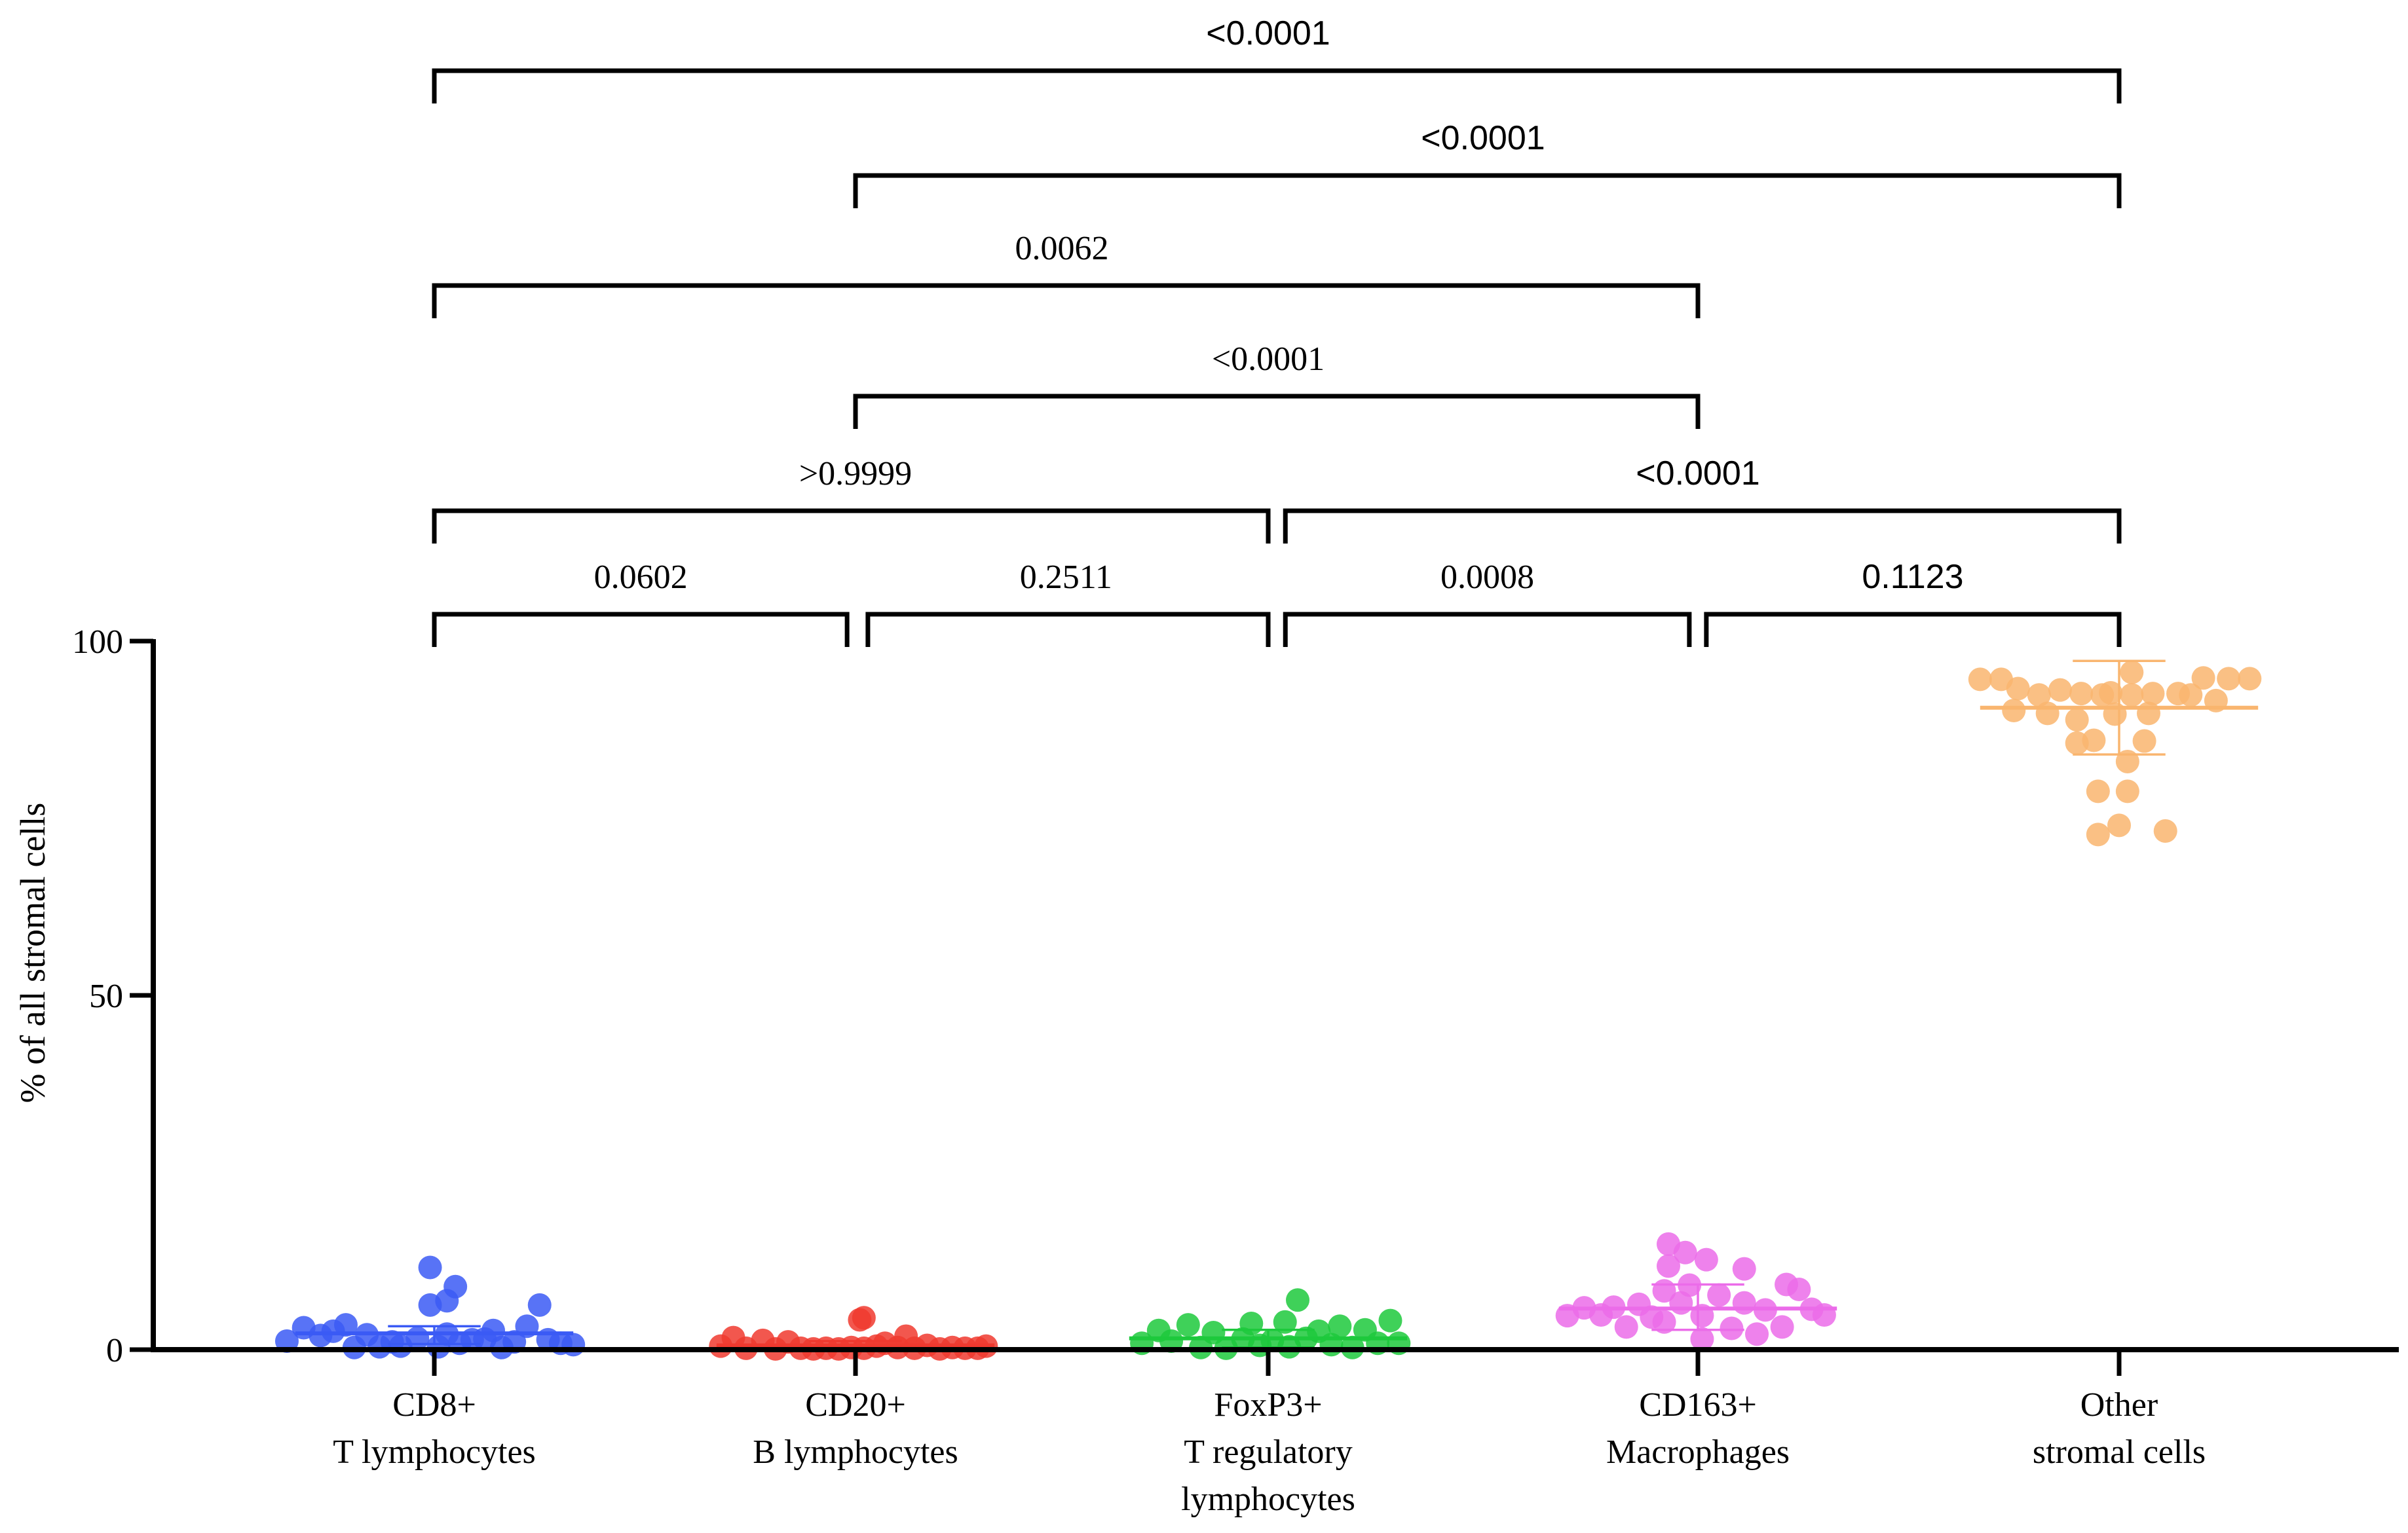 The image size is (2408, 1533). What do you see at coordinates (1698, 1452) in the screenshot?
I see `x-tick-label: Macrophages` at bounding box center [1698, 1452].